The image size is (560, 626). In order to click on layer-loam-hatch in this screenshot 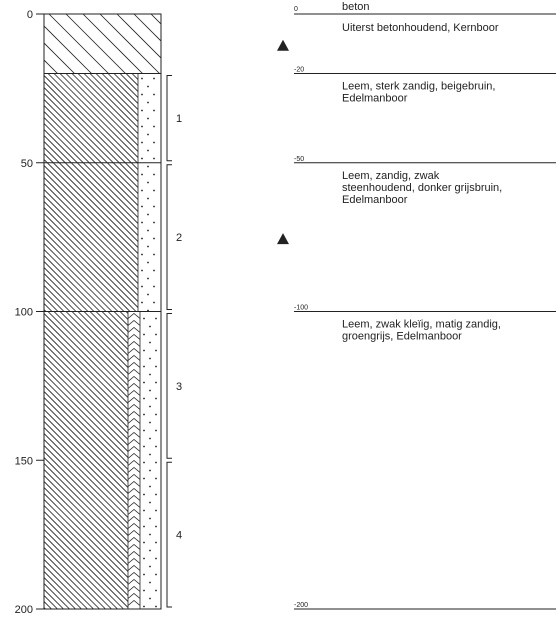, I will do `click(69, 192)`.